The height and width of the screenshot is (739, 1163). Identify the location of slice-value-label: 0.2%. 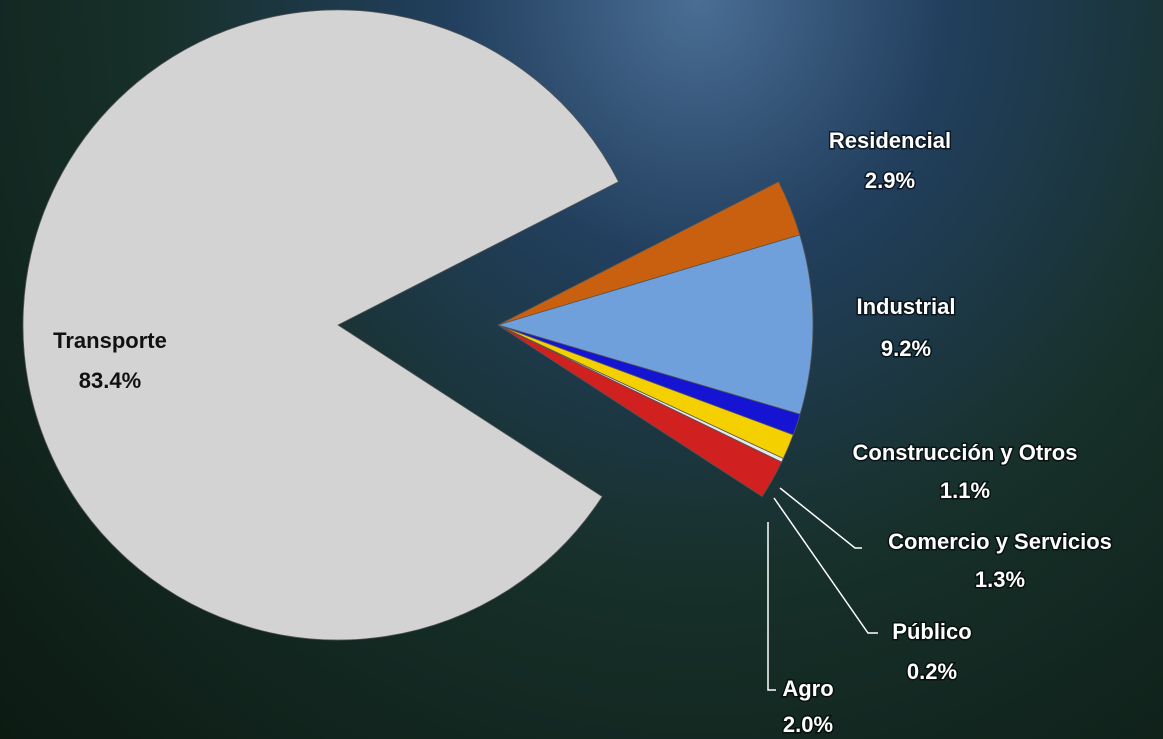
(932, 671).